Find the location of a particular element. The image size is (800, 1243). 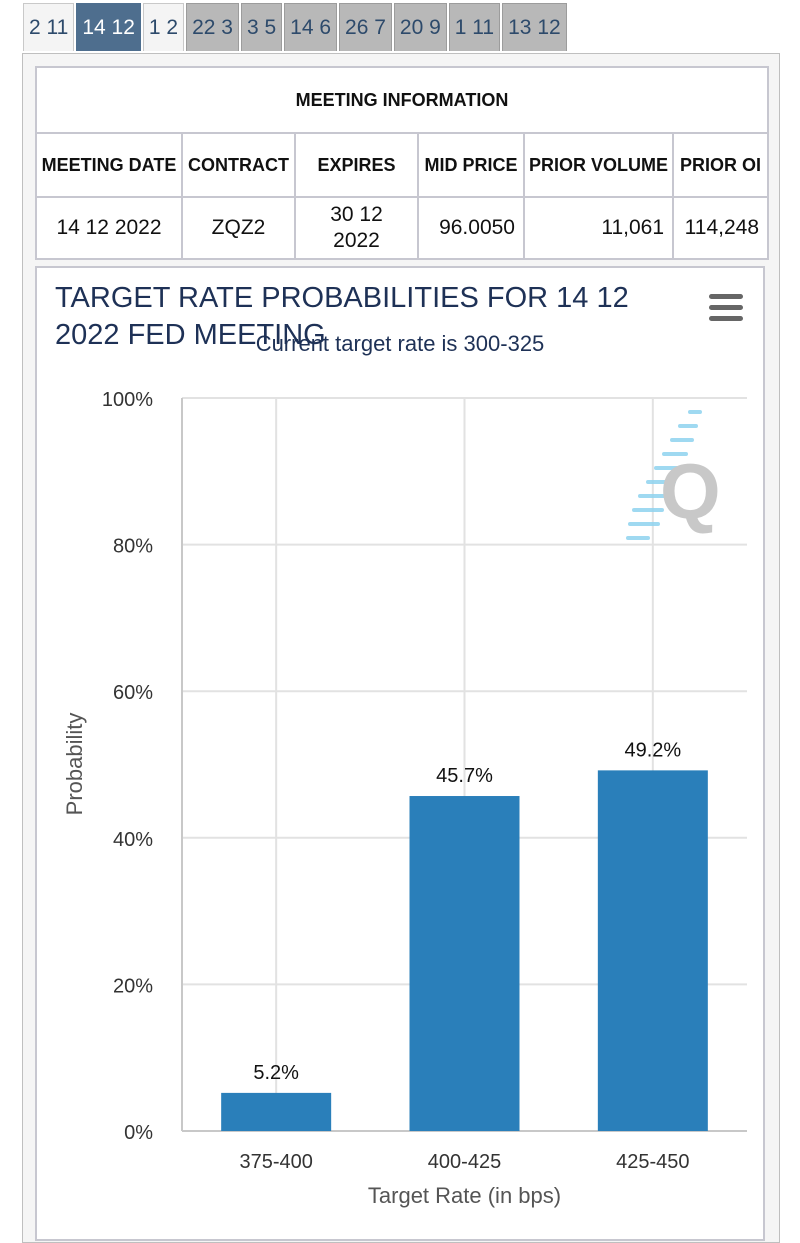

header-expires: EXPIRES is located at coordinates (356, 165).